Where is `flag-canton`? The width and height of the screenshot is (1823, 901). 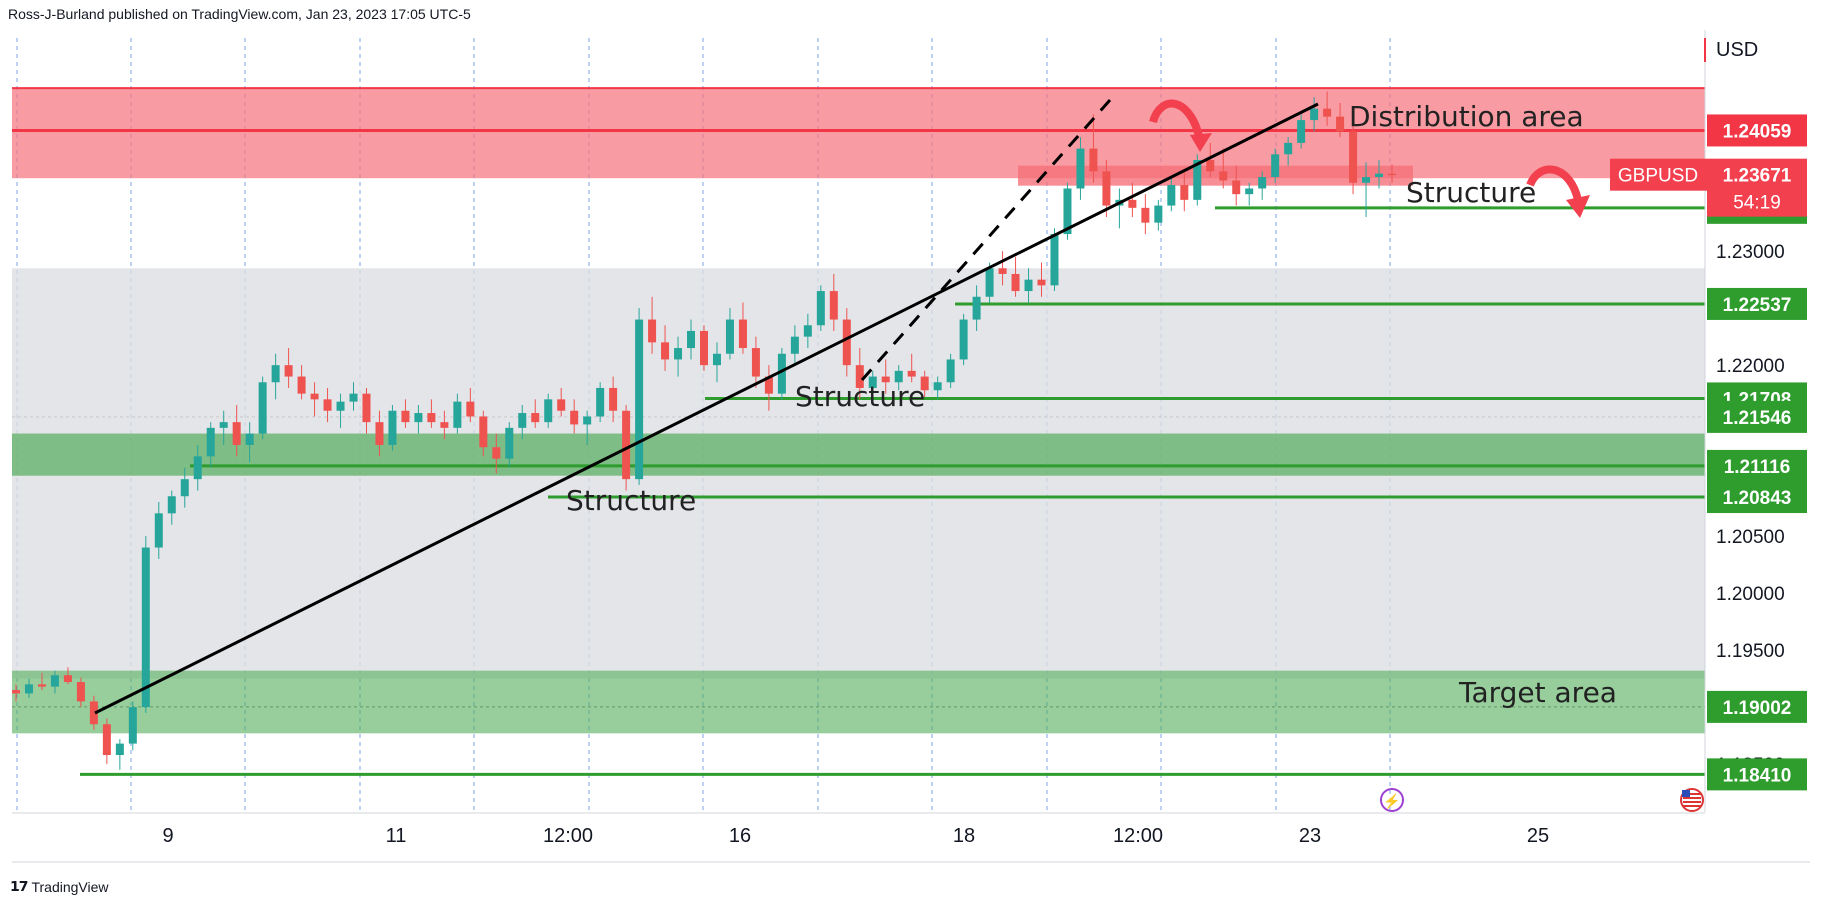
flag-canton is located at coordinates (1686, 793).